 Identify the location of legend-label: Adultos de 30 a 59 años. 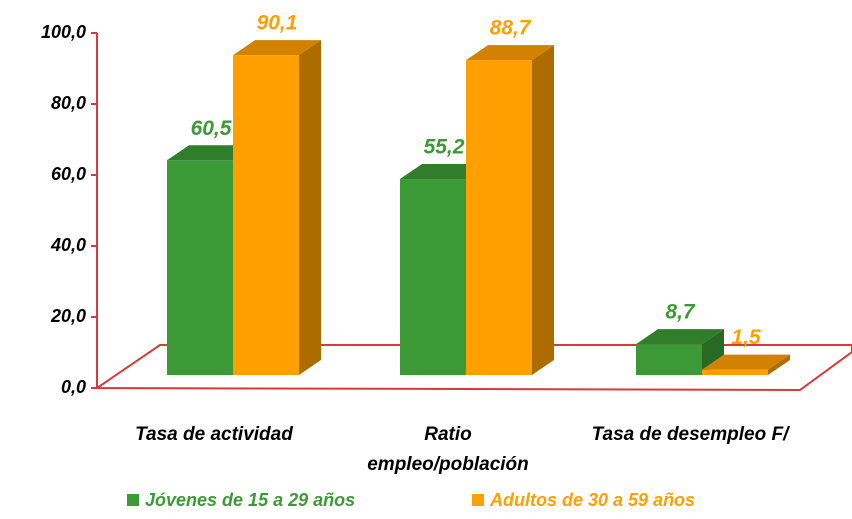
(592, 500).